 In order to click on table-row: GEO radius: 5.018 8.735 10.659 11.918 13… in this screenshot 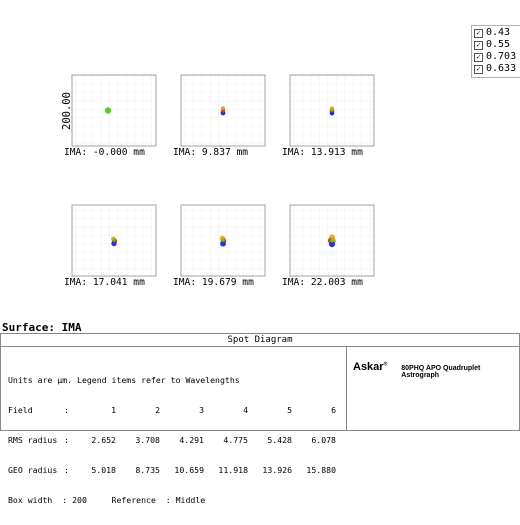, I will do `click(172, 470)`.